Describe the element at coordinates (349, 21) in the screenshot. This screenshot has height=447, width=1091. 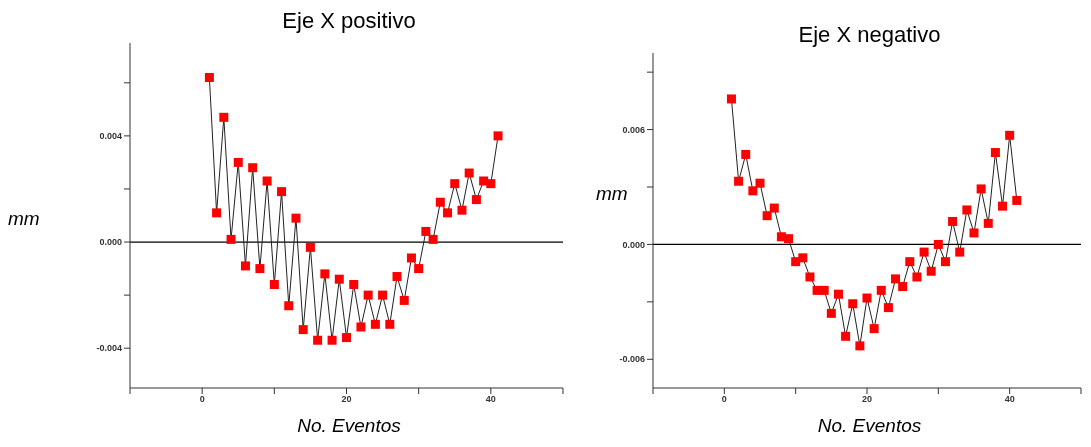
I see `chart-title: Eje X positivo` at that location.